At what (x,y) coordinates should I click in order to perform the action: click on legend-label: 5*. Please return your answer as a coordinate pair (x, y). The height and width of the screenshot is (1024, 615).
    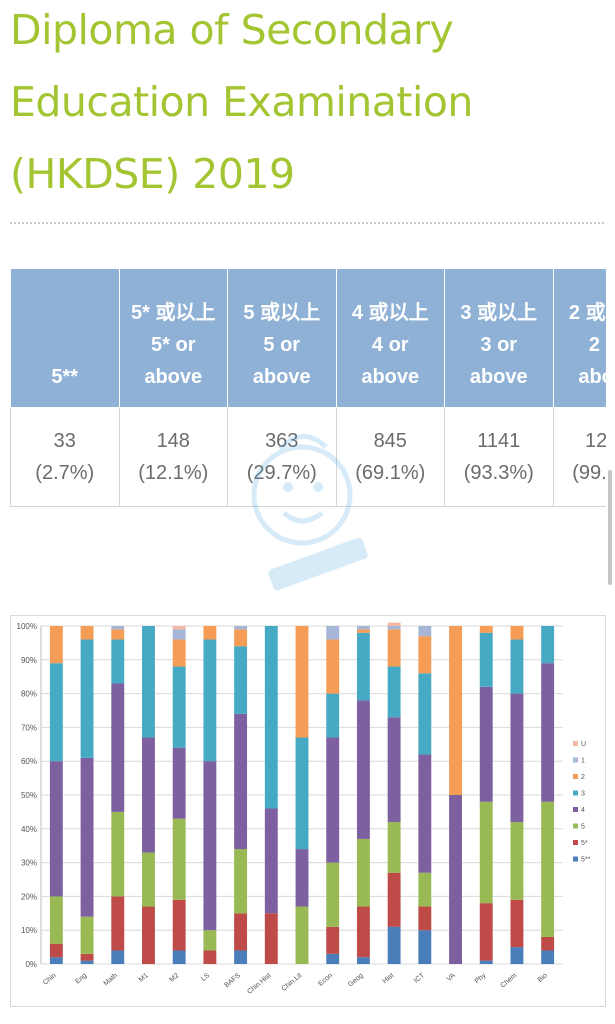
    Looking at the image, I should click on (584, 843).